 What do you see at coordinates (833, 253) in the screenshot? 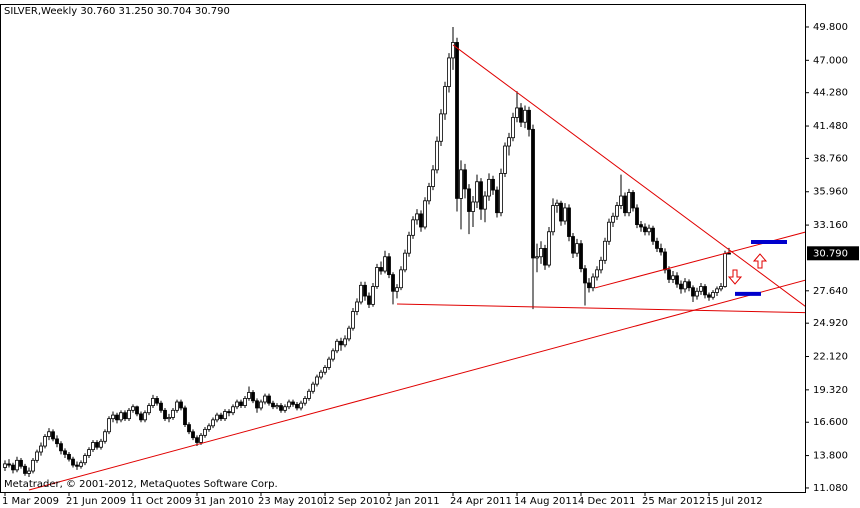
I see `current-price-box` at bounding box center [833, 253].